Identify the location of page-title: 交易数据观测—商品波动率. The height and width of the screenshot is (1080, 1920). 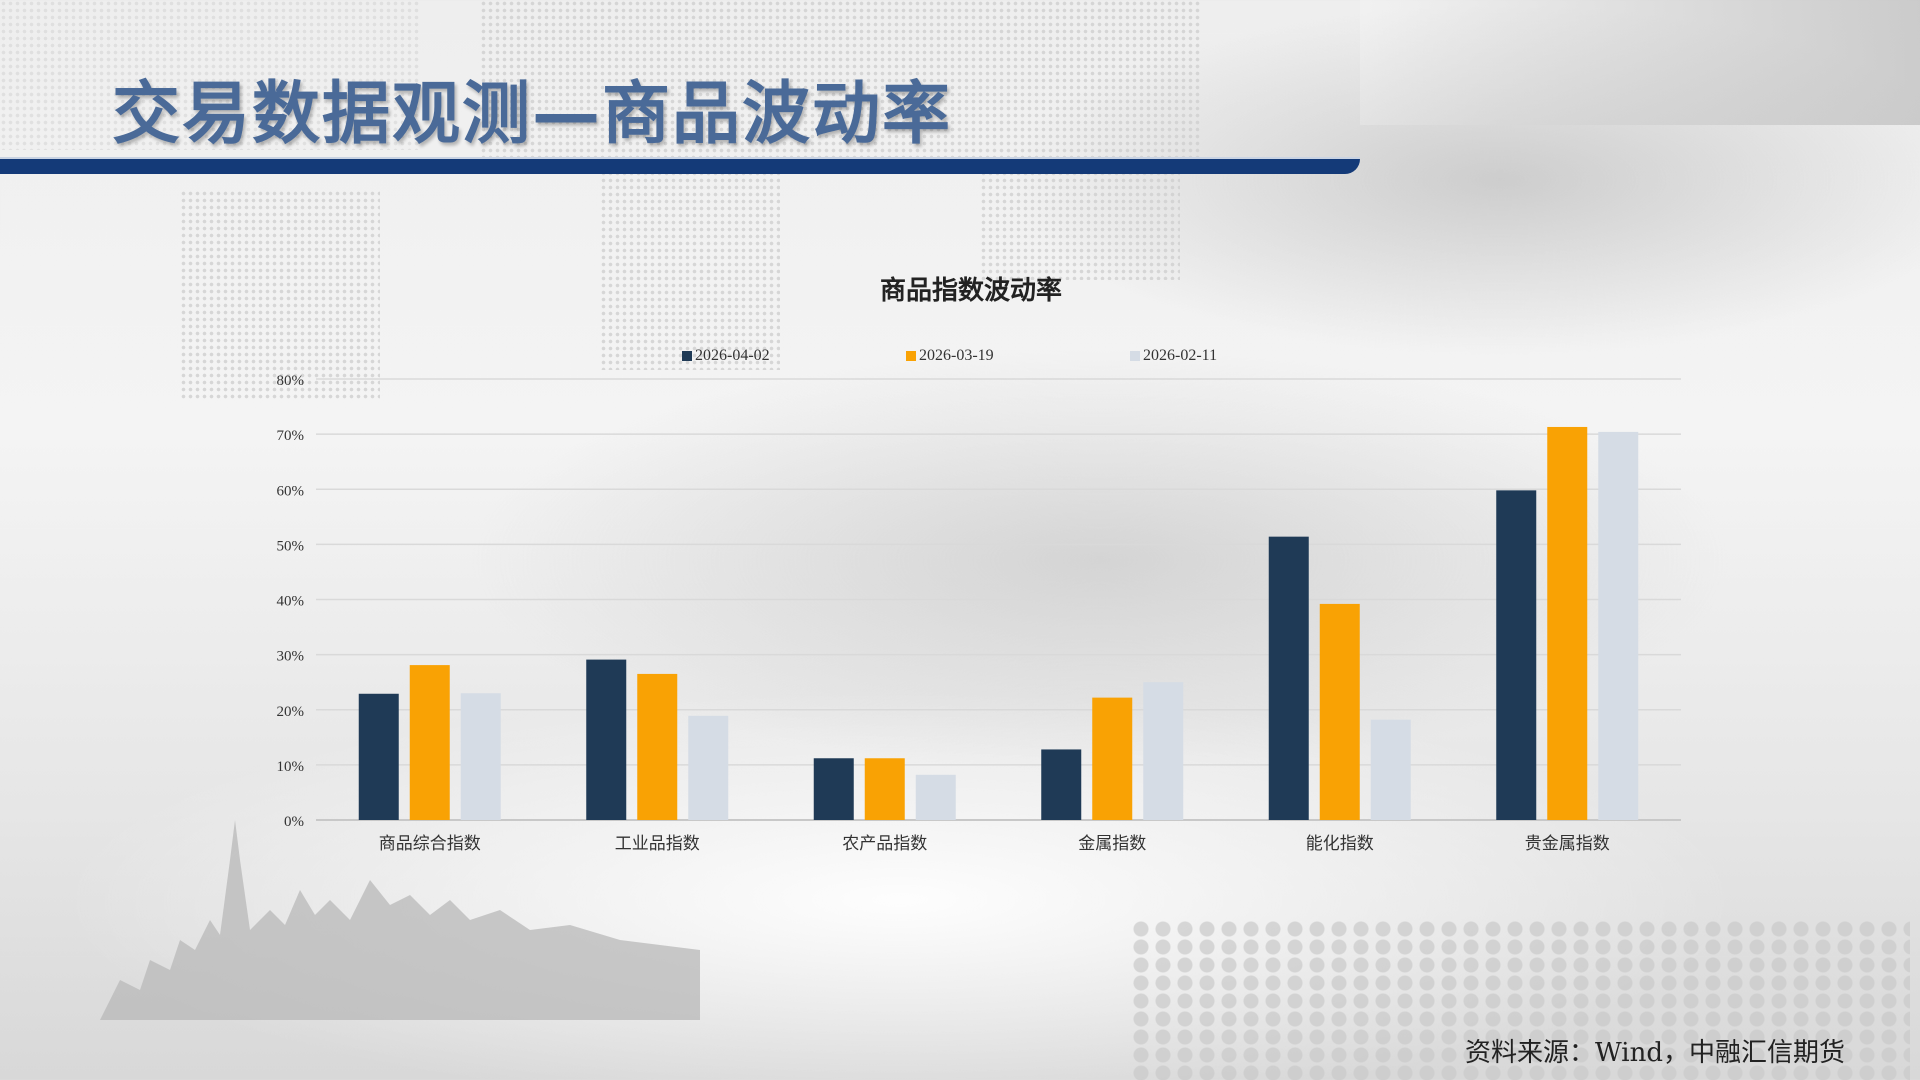
(532, 114).